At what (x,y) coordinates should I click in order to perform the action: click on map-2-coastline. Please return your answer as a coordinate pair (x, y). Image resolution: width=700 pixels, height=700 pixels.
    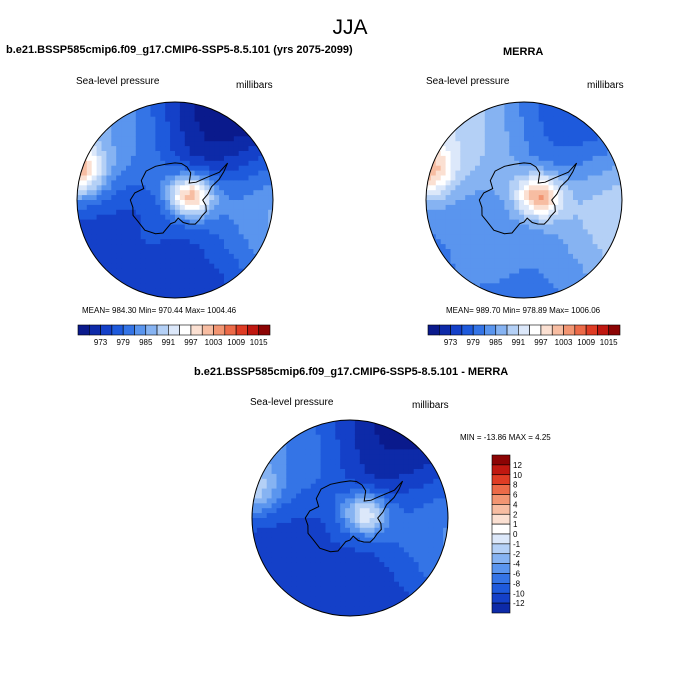
    Looking at the image, I should click on (528, 198).